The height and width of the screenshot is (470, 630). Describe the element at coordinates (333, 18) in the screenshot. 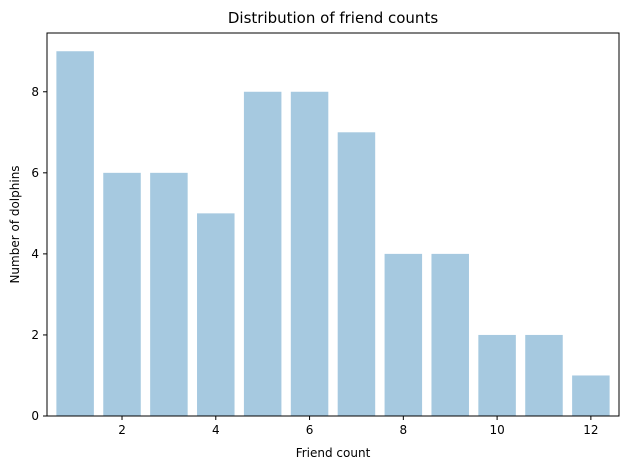

I see `chart-title: Distribution of friend counts` at that location.